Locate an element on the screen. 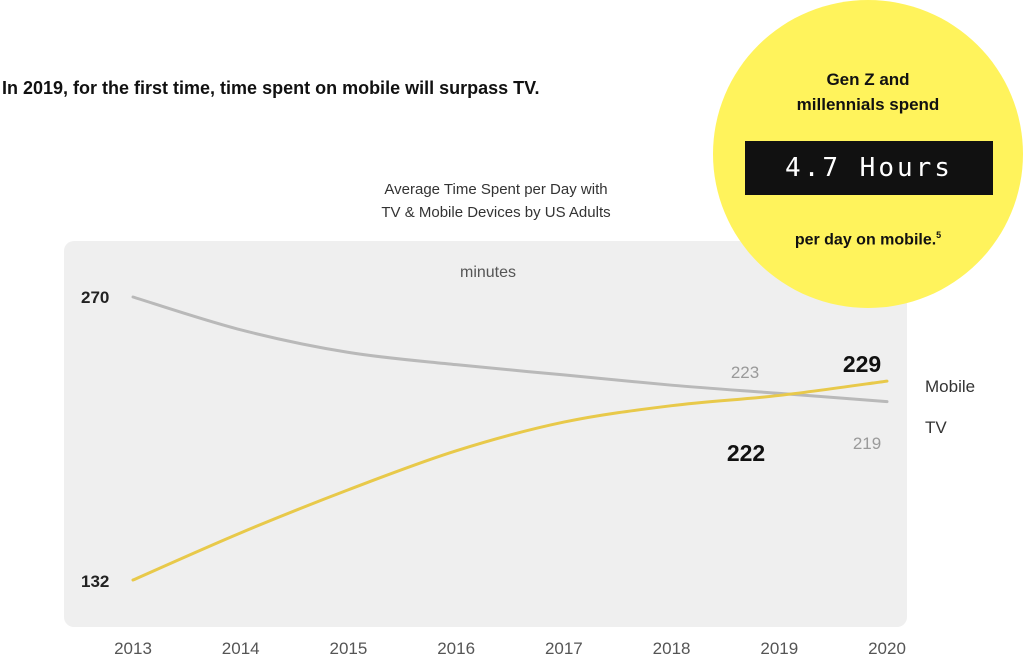  data-label-tv: 223 is located at coordinates (745, 372).